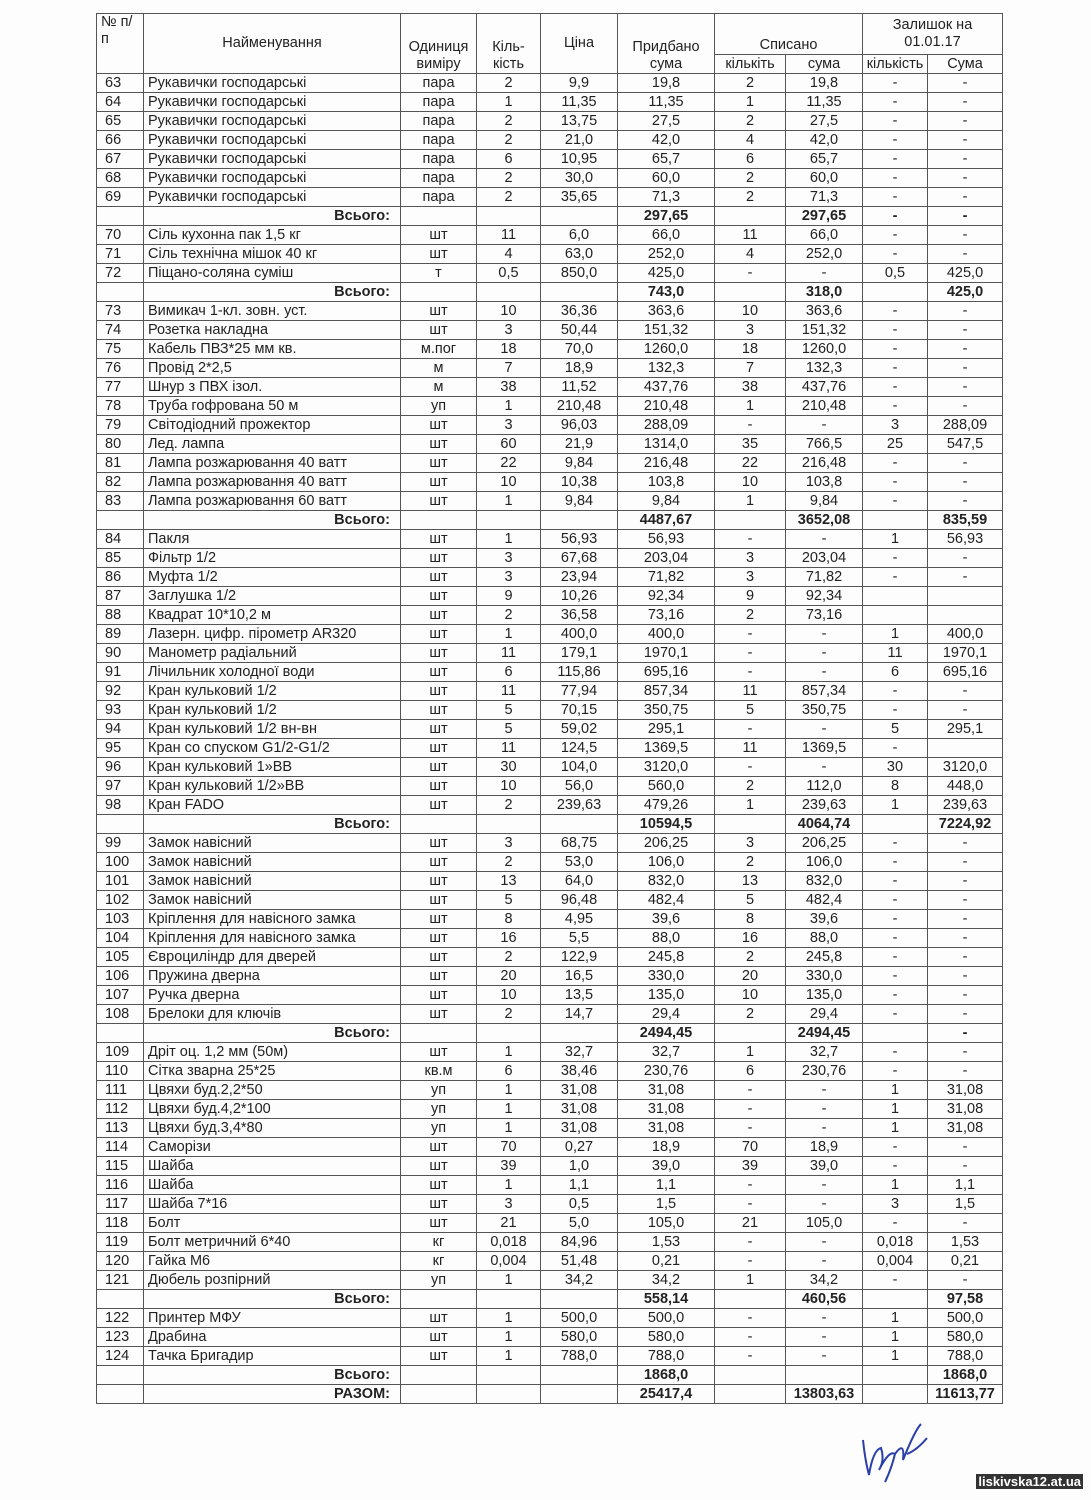  I want to click on cell-bought-sum: 1,1, so click(666, 1185).